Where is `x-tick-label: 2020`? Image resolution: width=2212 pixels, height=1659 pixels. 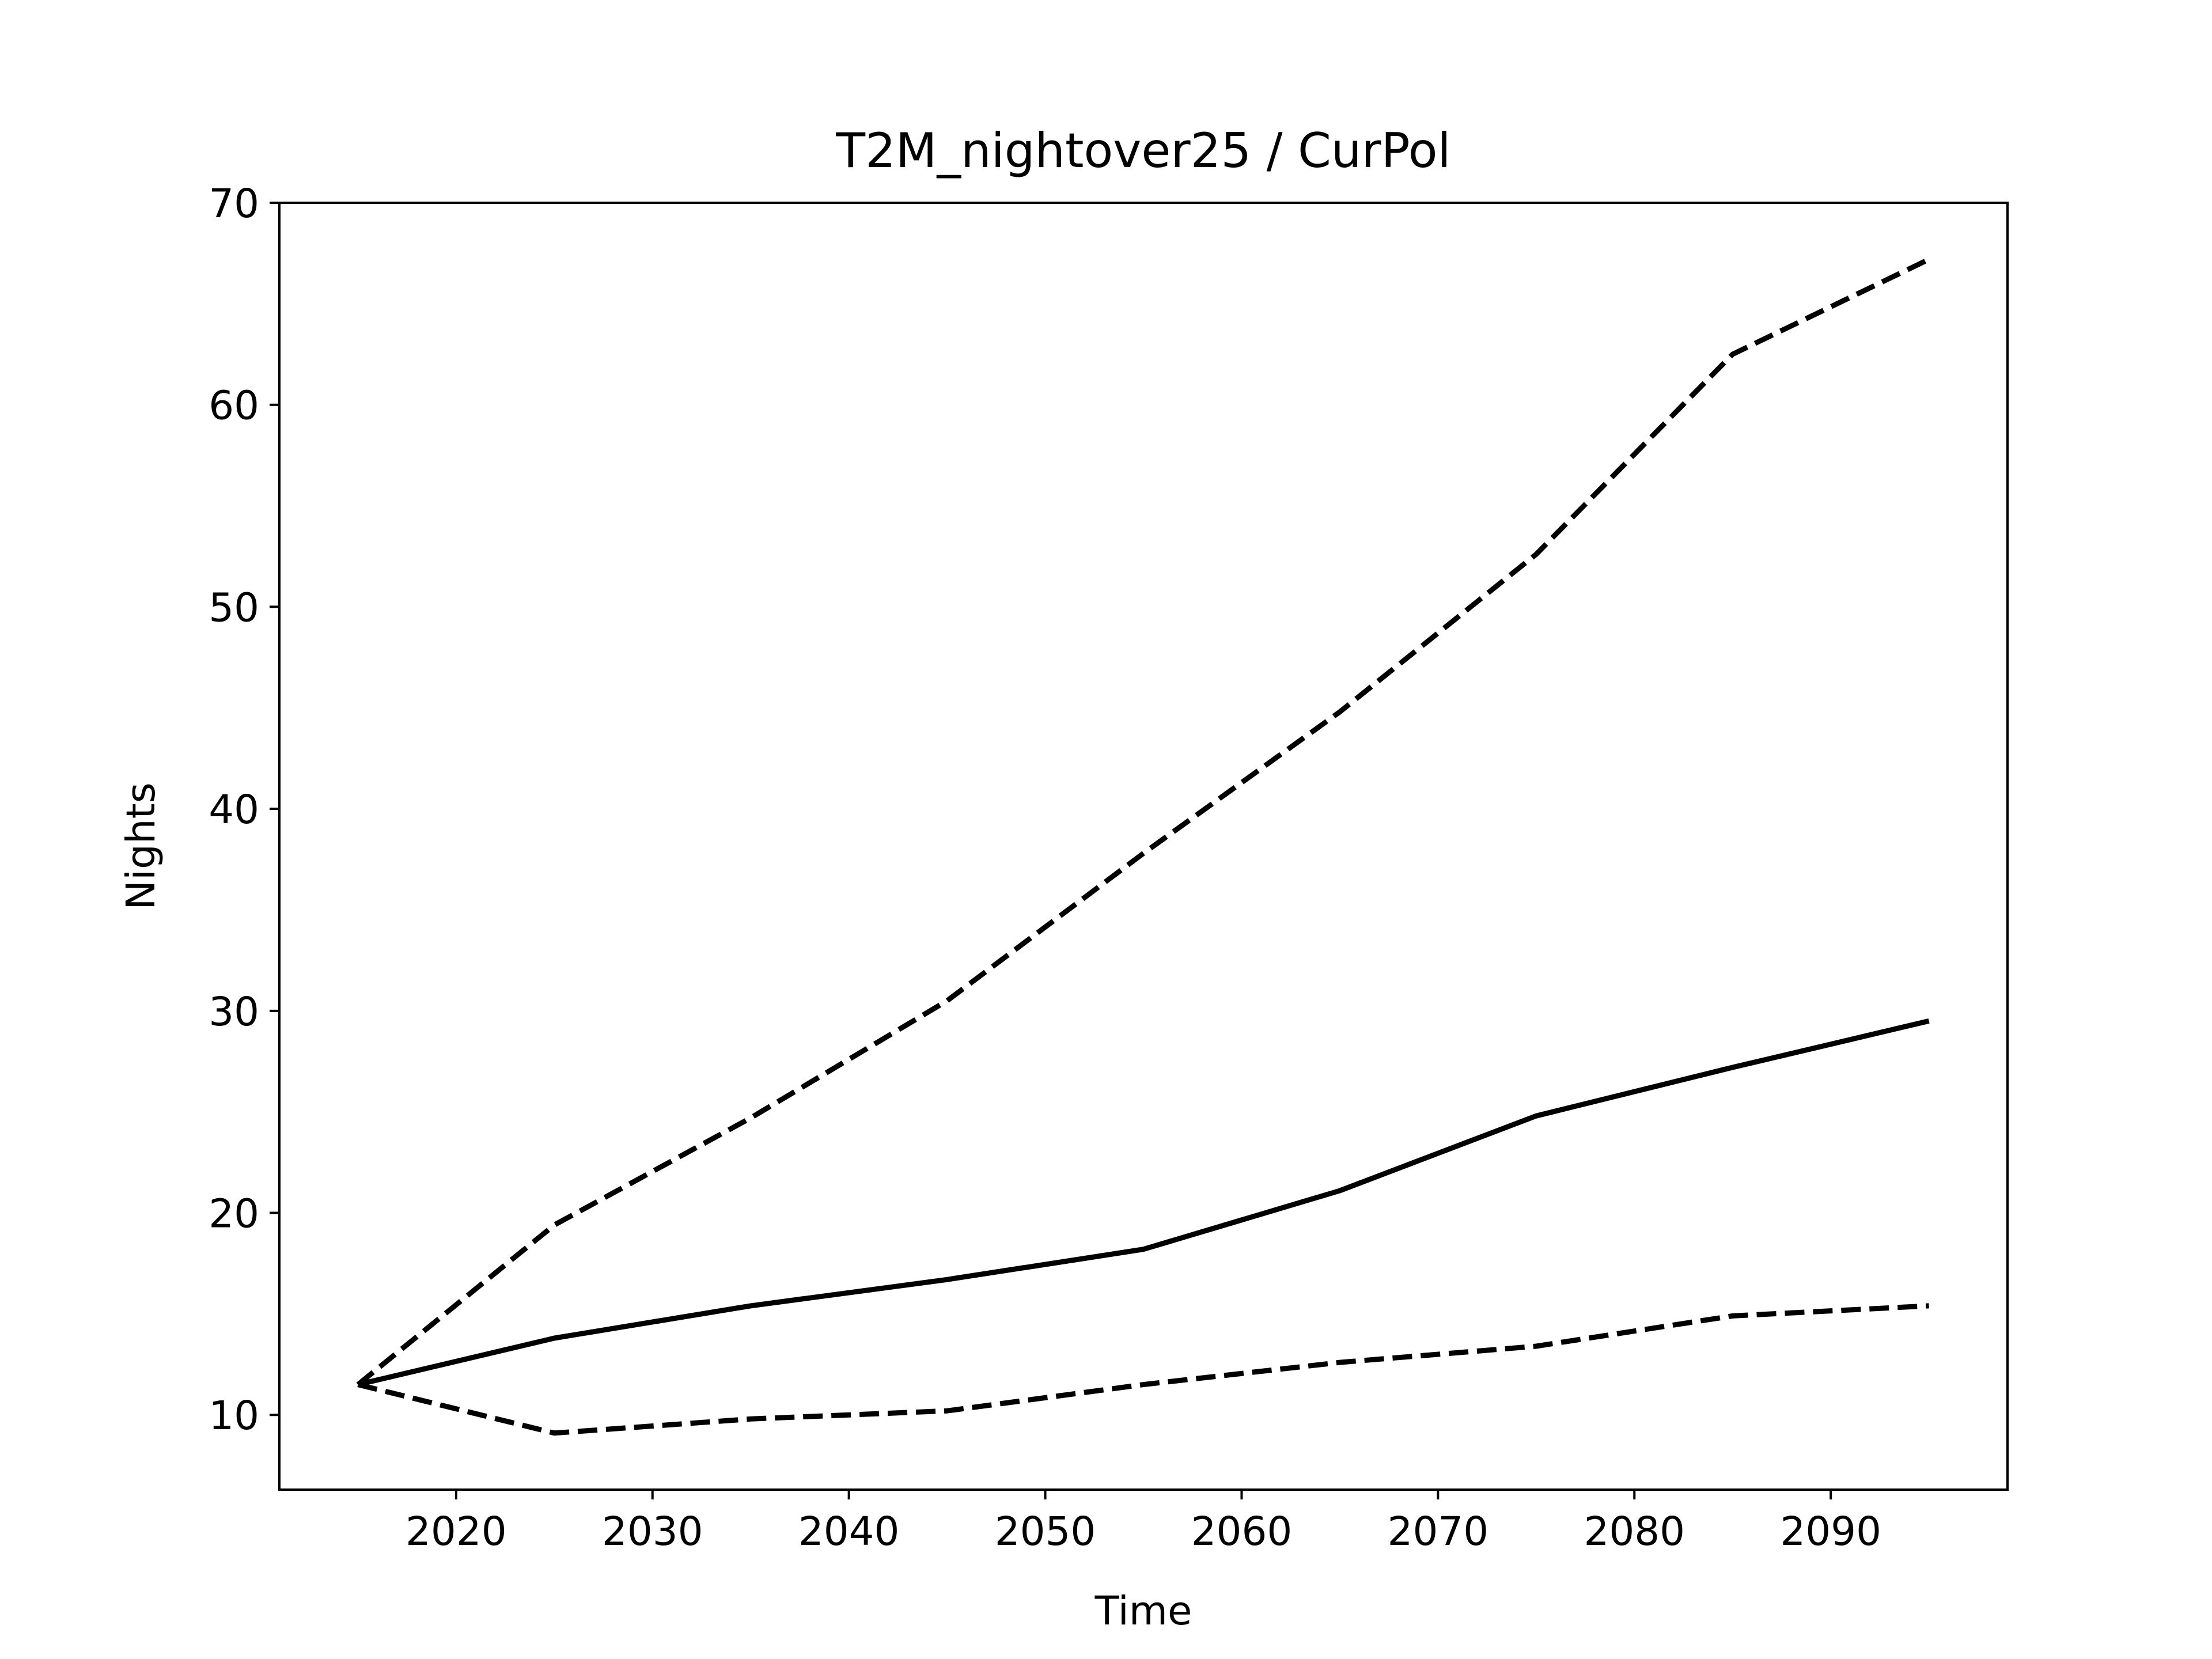 x-tick-label: 2020 is located at coordinates (456, 1532).